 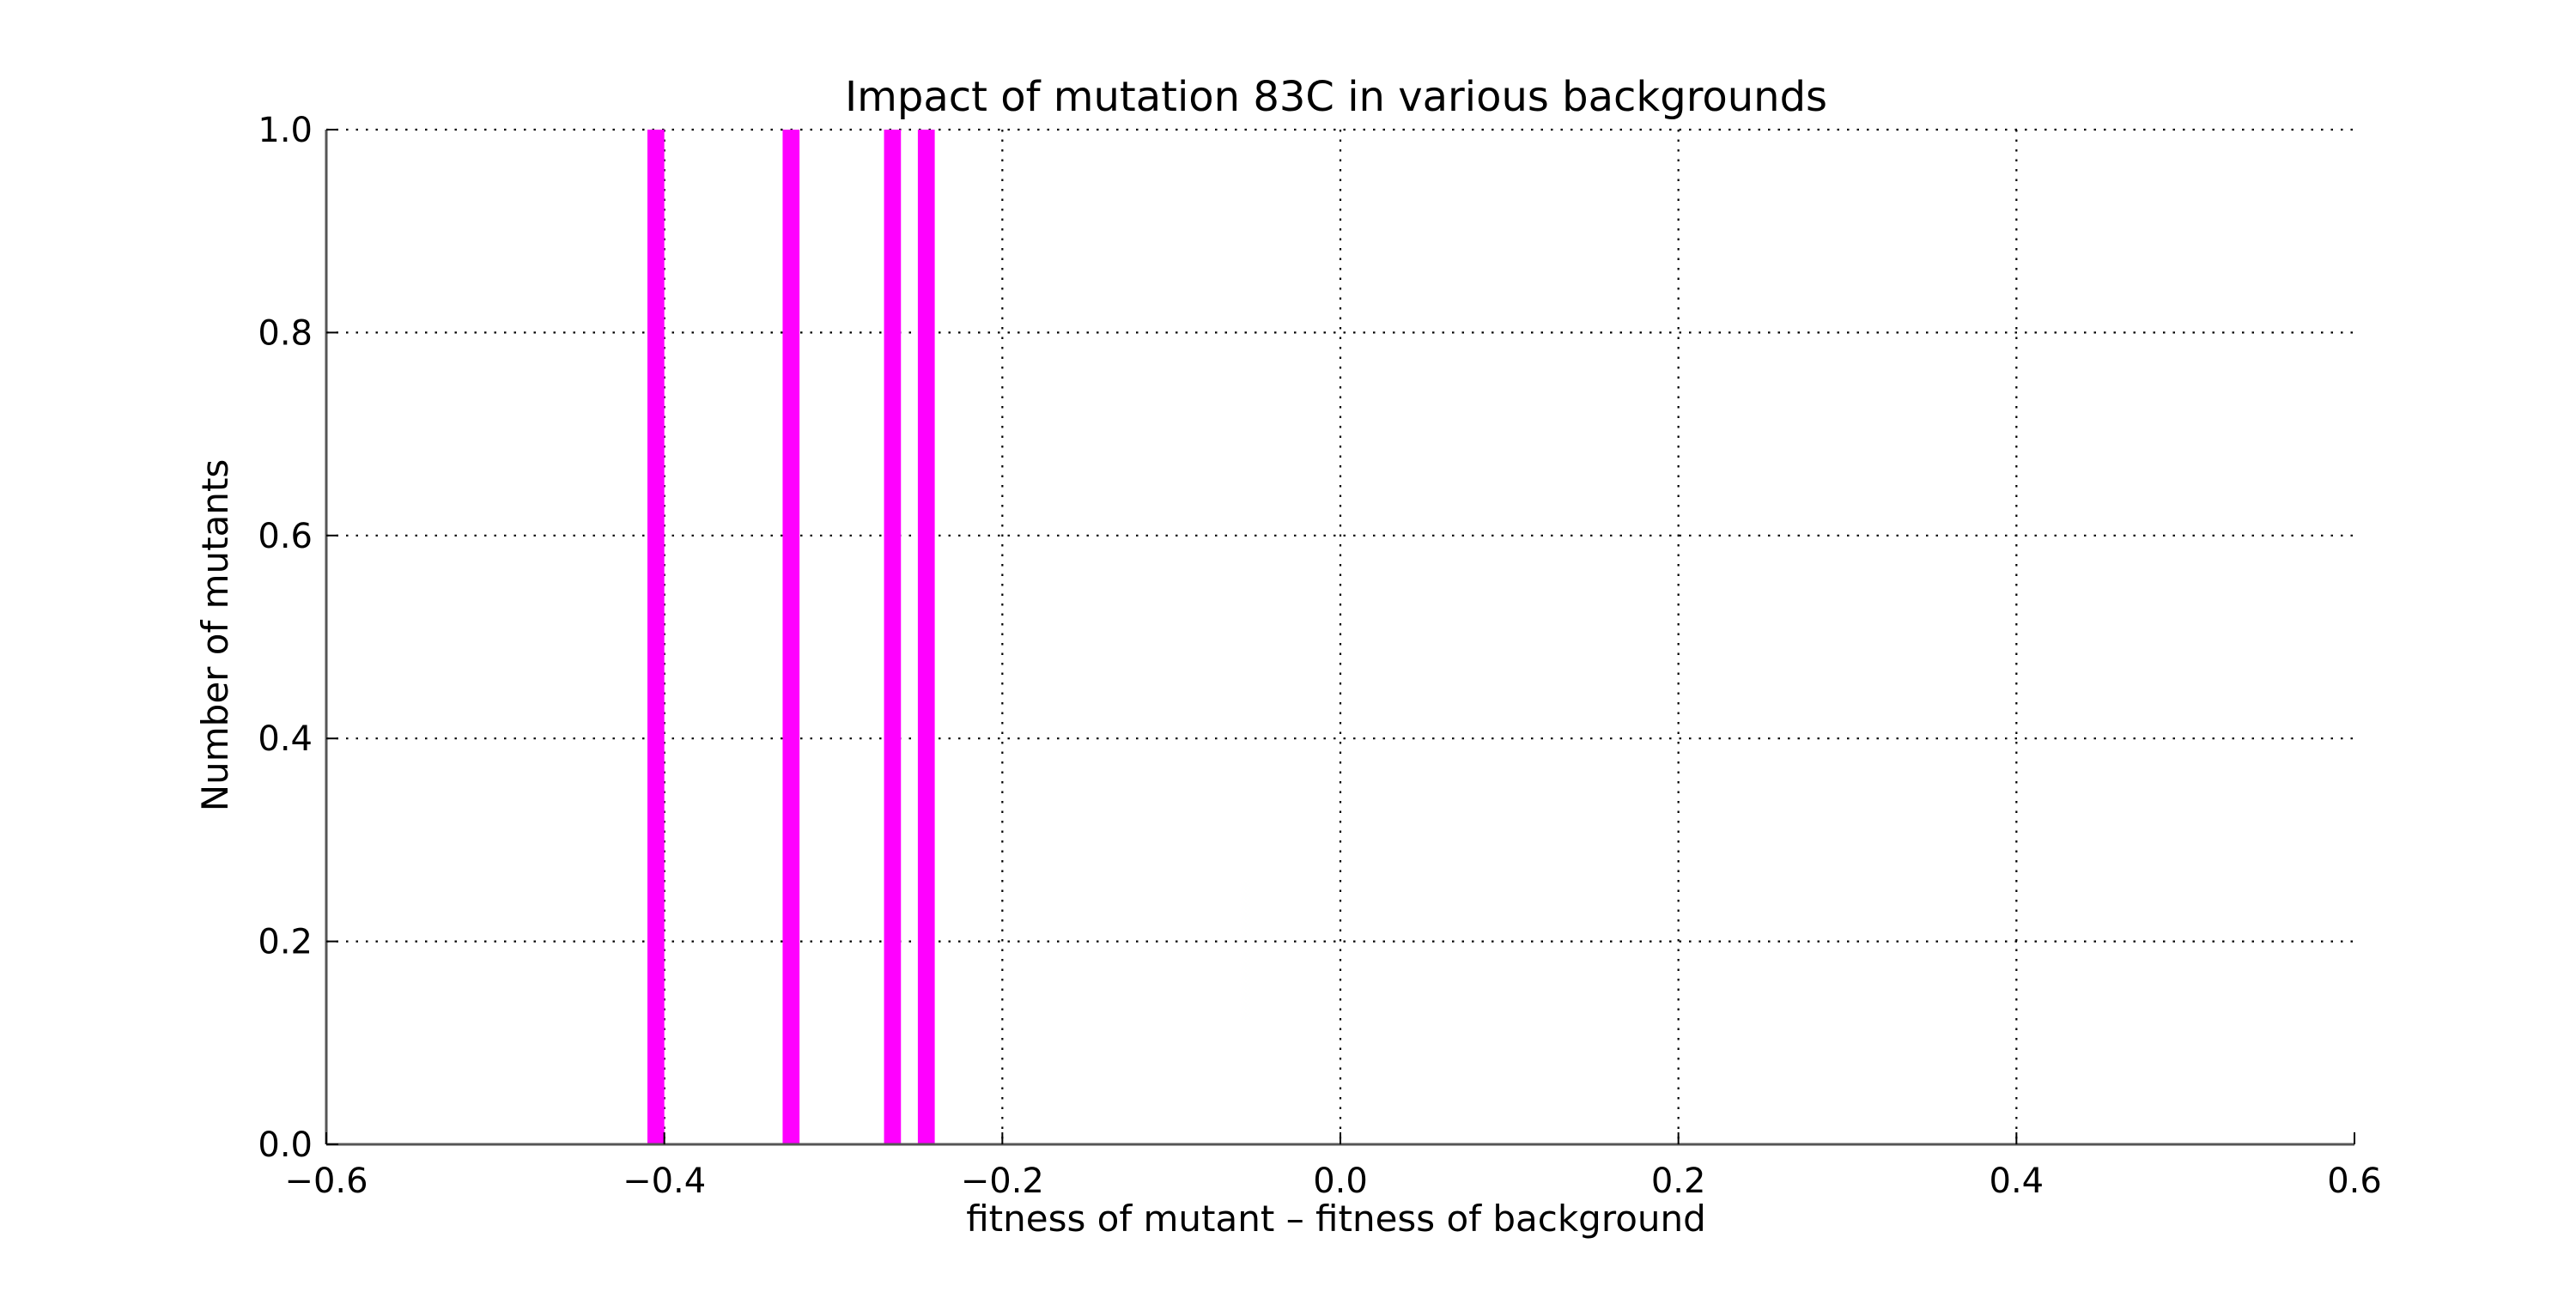 I want to click on y-tick-label: 0.8, so click(x=285, y=333).